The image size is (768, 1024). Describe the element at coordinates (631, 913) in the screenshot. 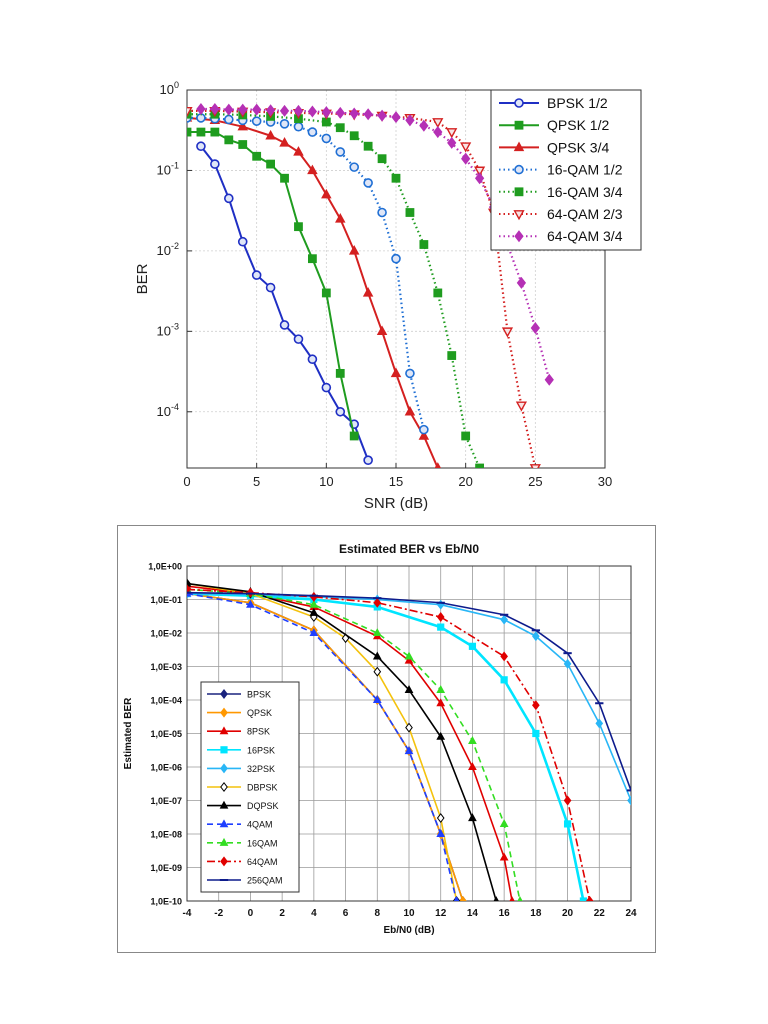

I see `x-tick-label: 24` at that location.